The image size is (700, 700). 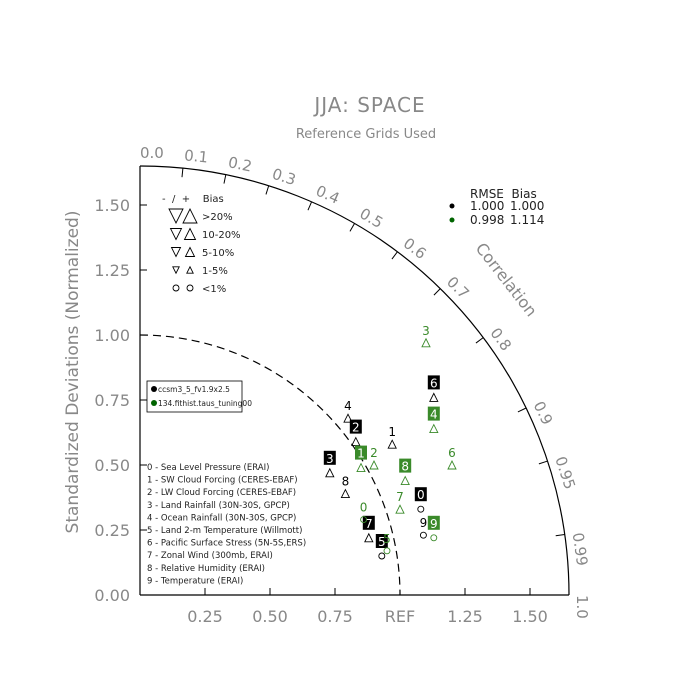 What do you see at coordinates (400, 497) in the screenshot?
I see `point-label: 7` at bounding box center [400, 497].